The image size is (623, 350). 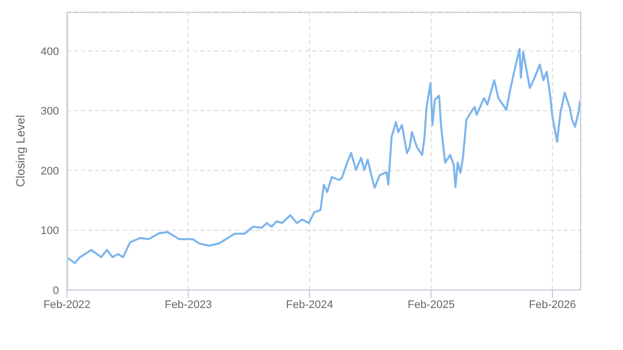 What do you see at coordinates (20, 151) in the screenshot?
I see `y-axis-title: Closing Level` at bounding box center [20, 151].